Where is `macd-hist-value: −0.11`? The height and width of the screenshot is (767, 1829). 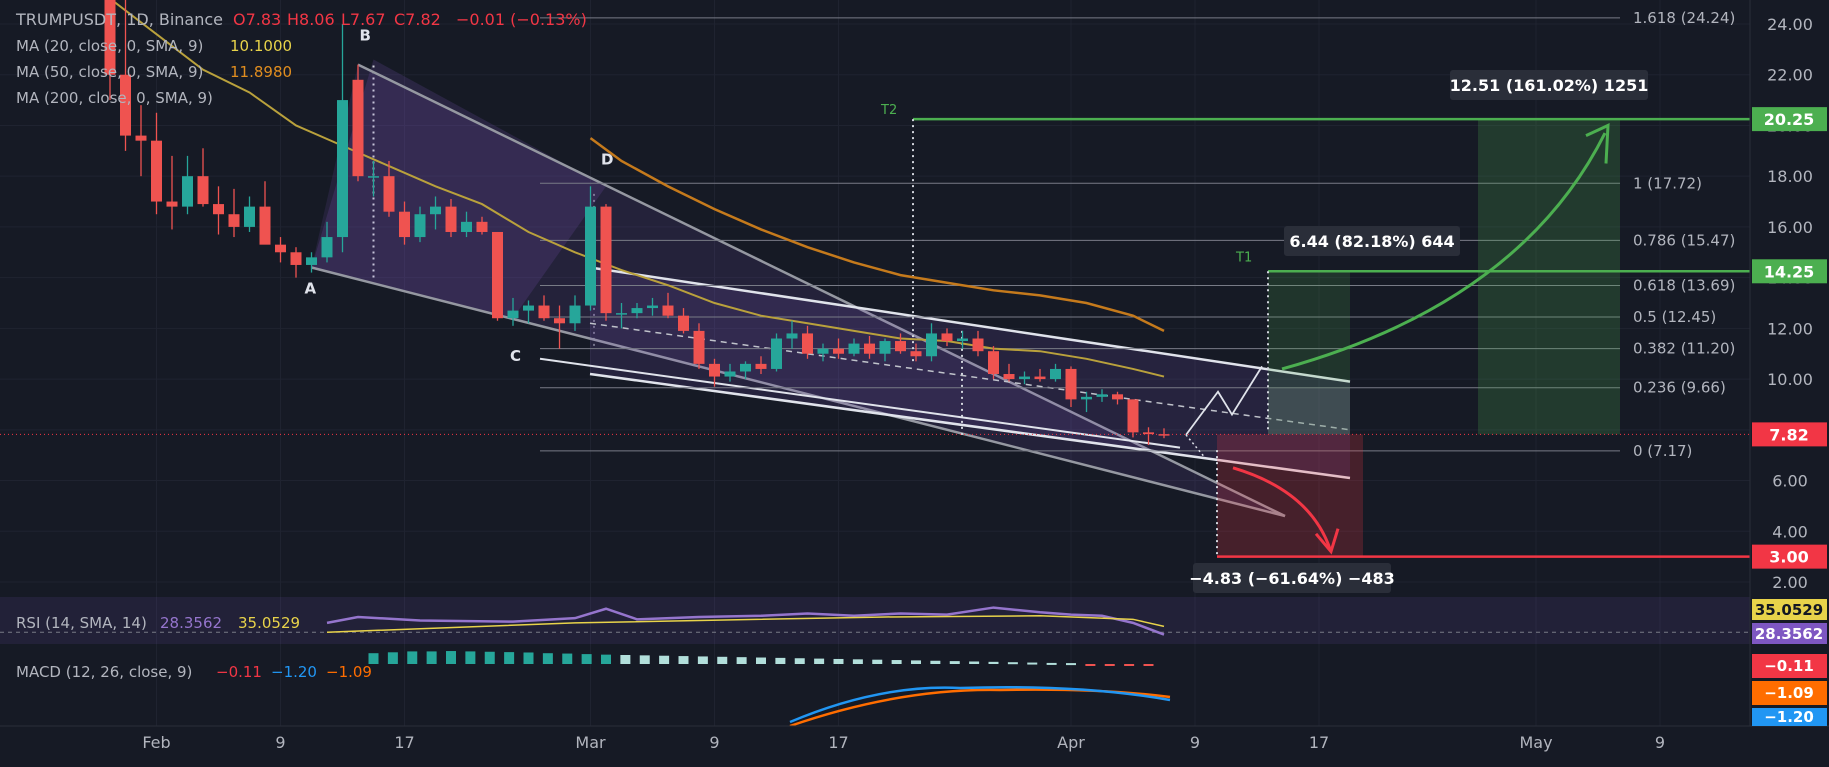 macd-hist-value: −0.11 is located at coordinates (239, 672).